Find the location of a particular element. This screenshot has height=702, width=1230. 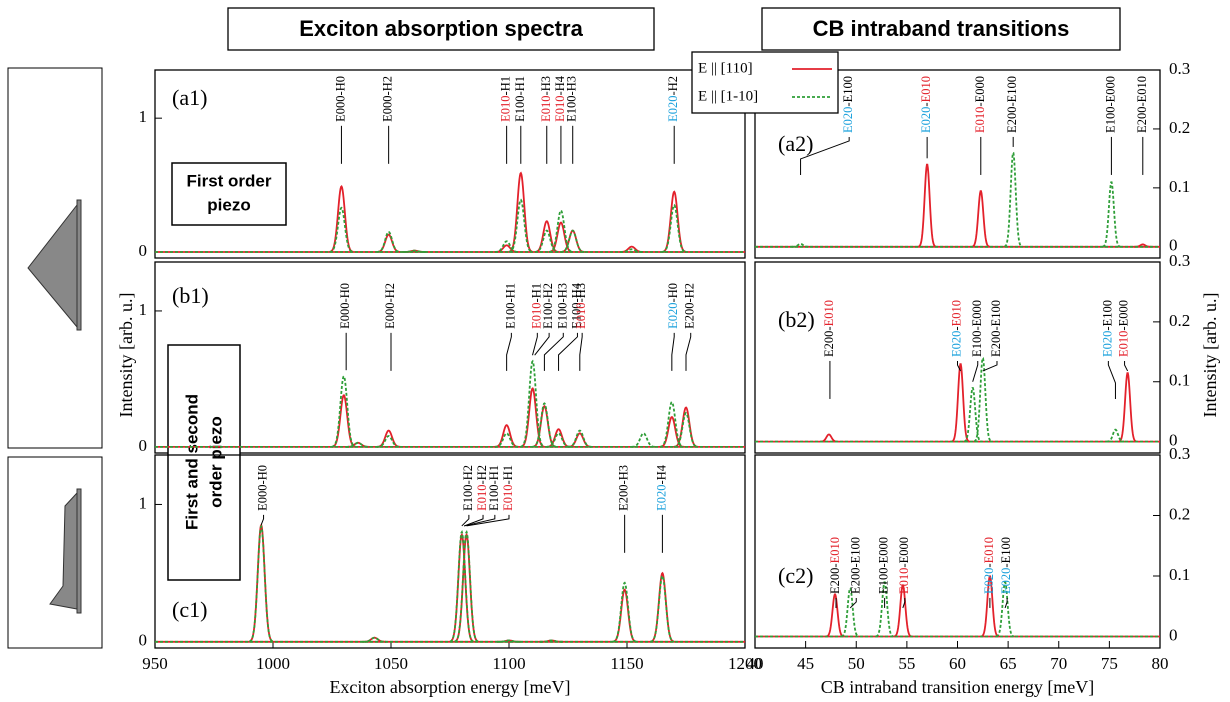

peak-label-part: E000-H0 is located at coordinates (345, 306).